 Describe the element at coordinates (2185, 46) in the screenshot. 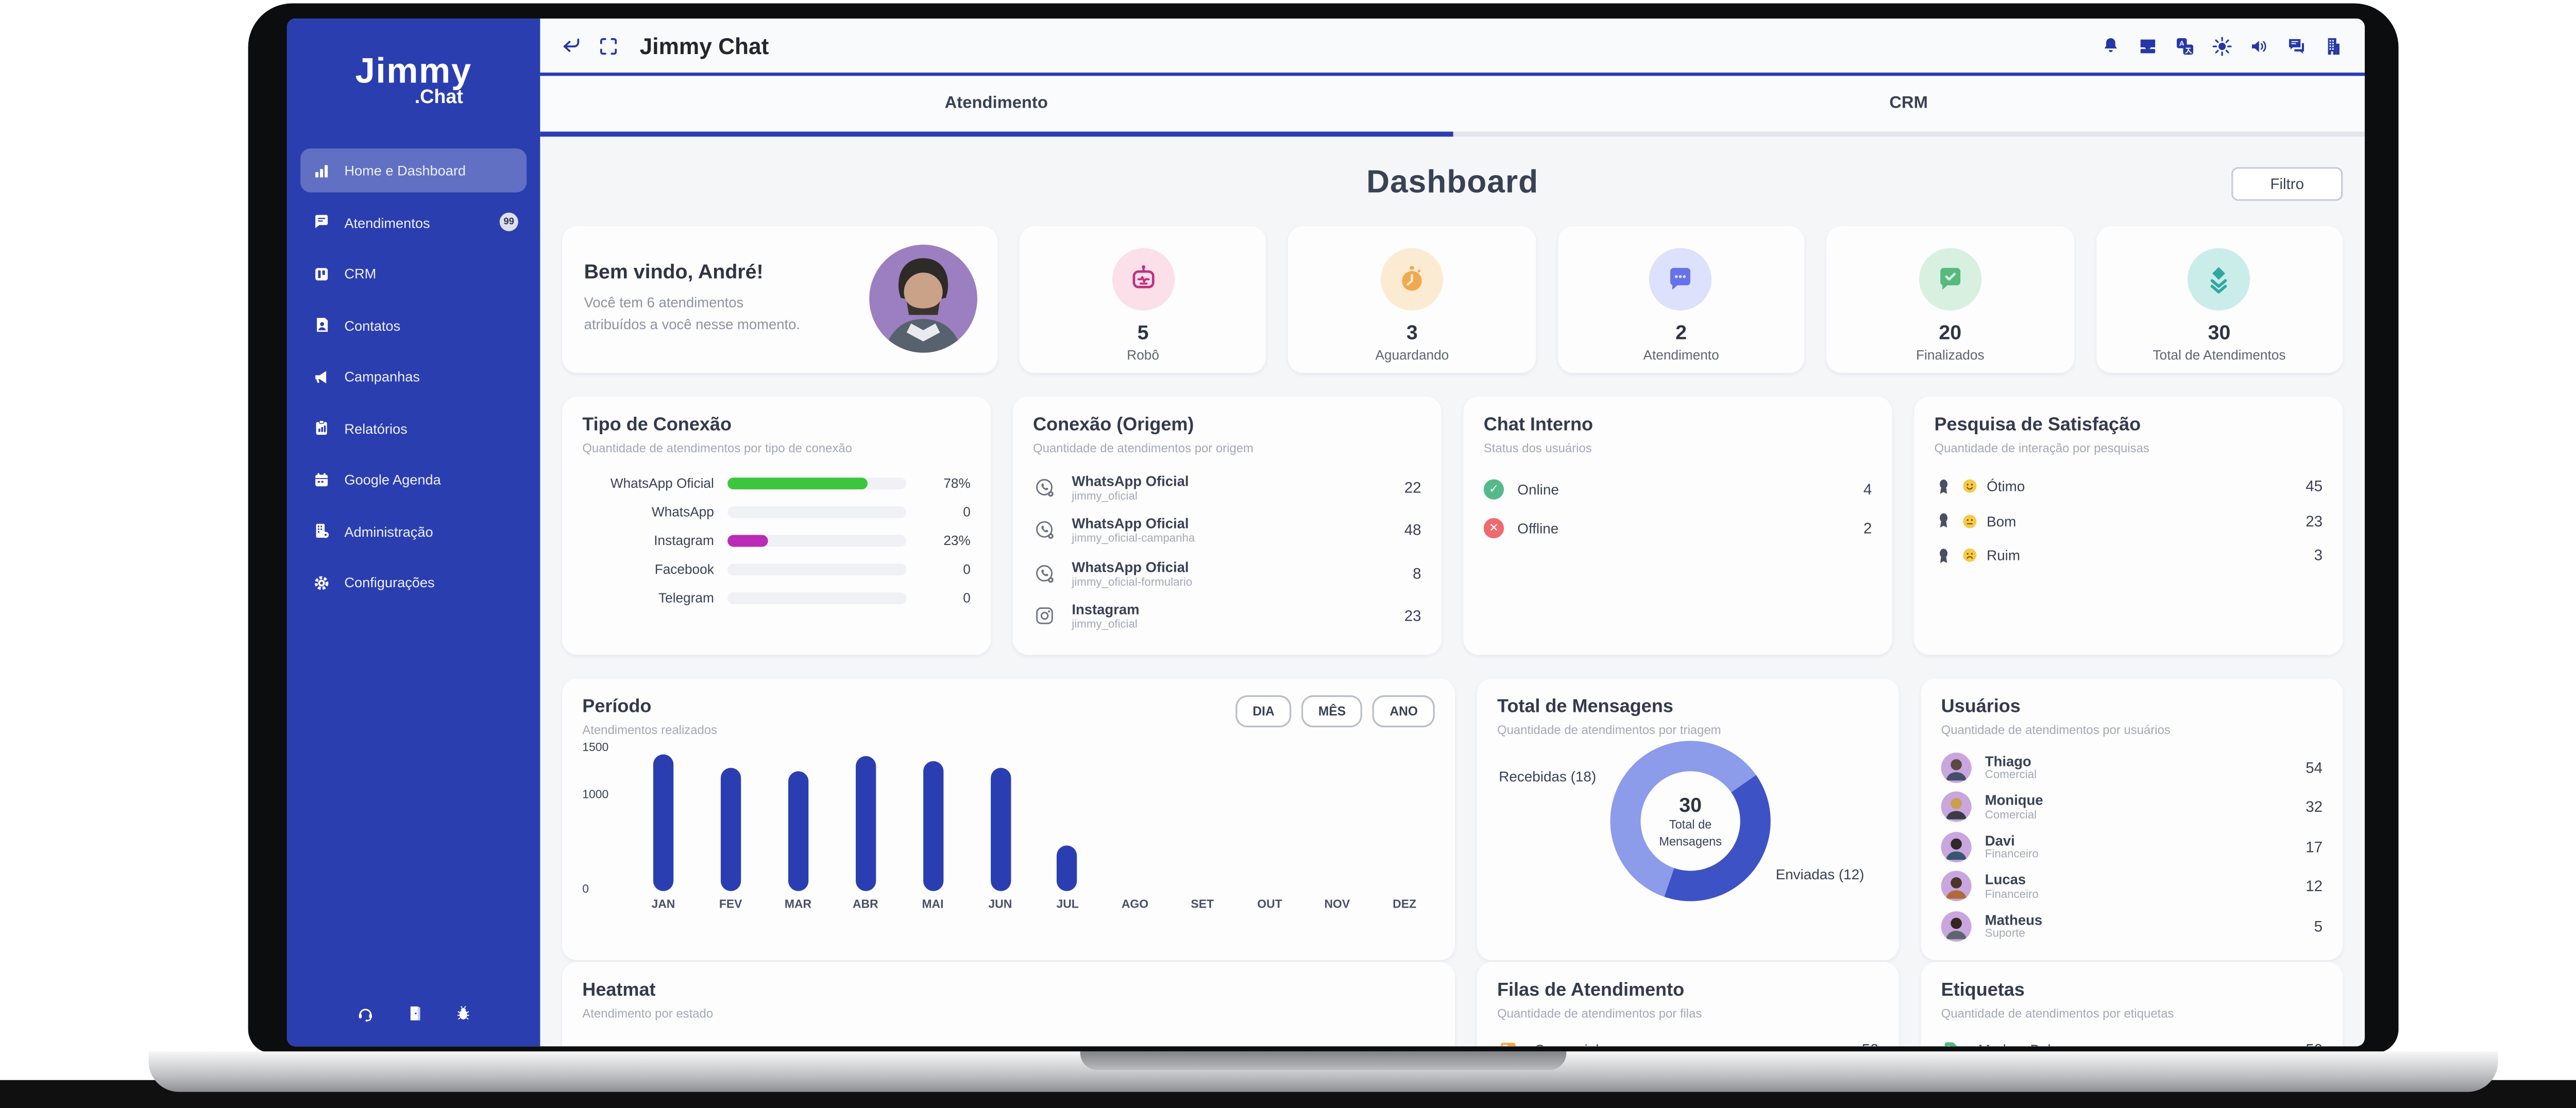

I see `translate-icon: A` at that location.